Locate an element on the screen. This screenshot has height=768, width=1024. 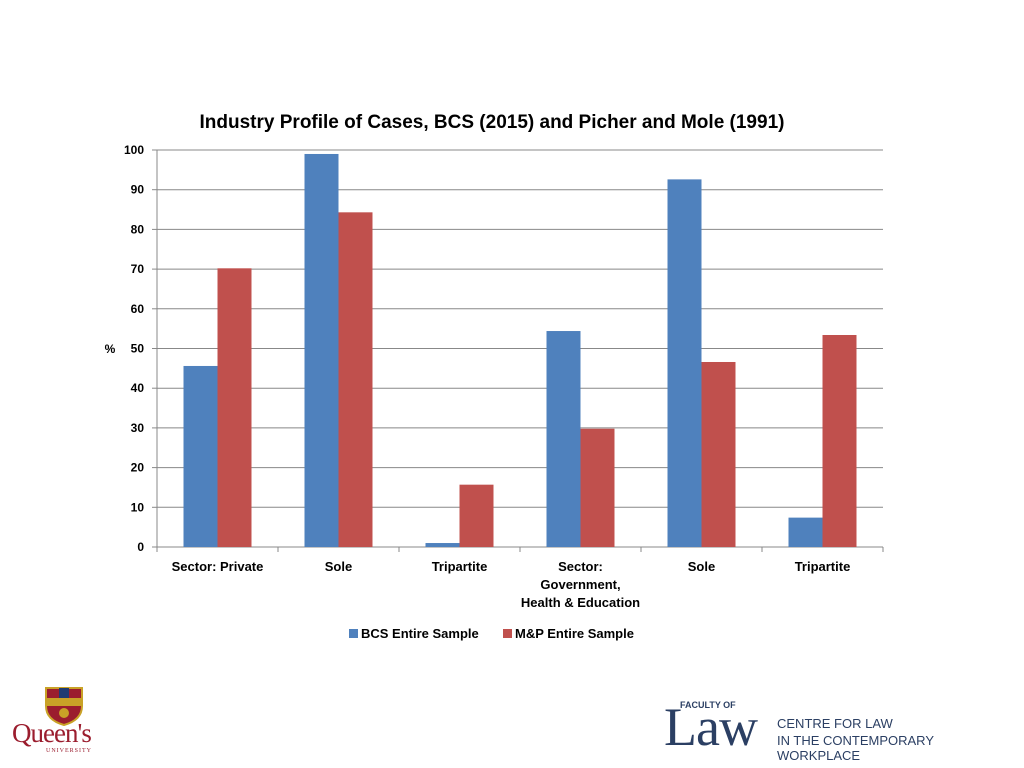
queens-name: Queen's is located at coordinates (52, 733).